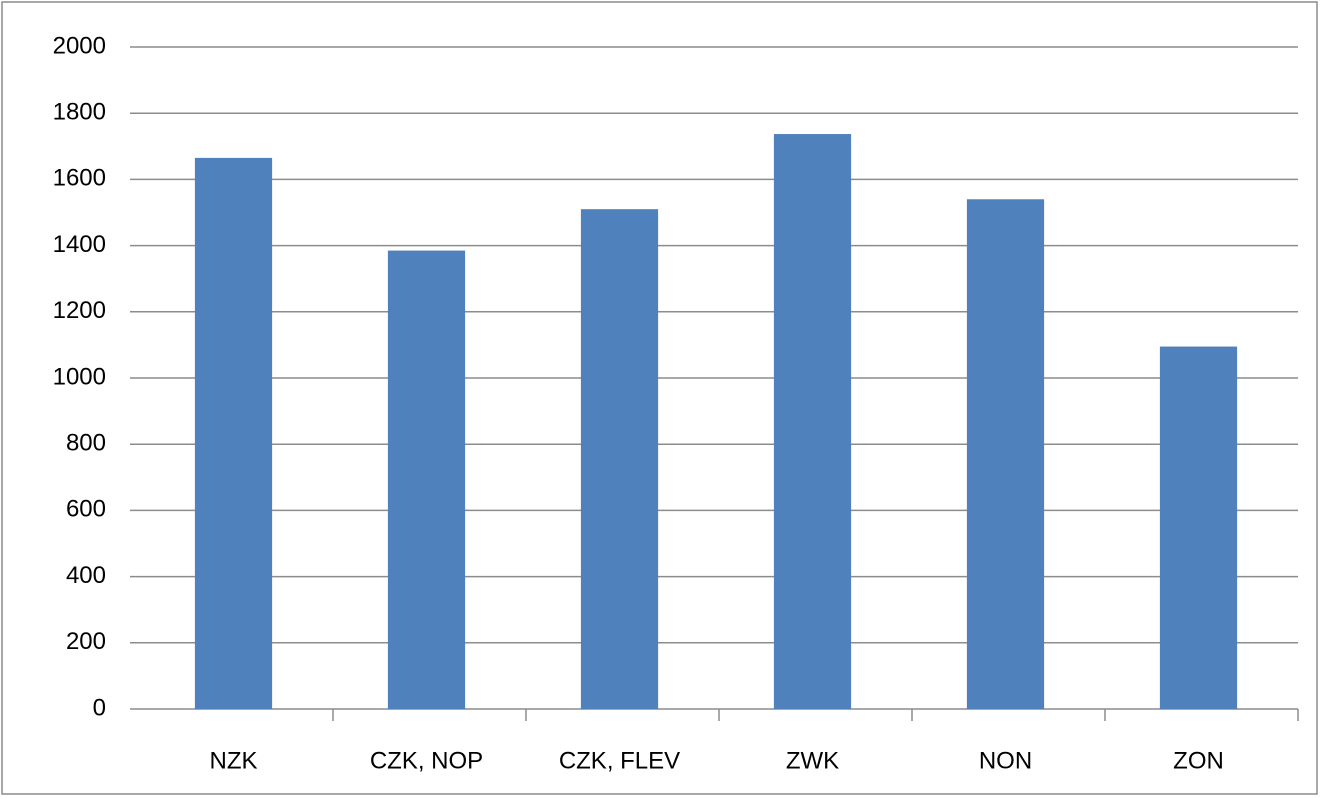 Image resolution: width=1321 pixels, height=798 pixels. I want to click on x-tick-label: NZK, so click(234, 760).